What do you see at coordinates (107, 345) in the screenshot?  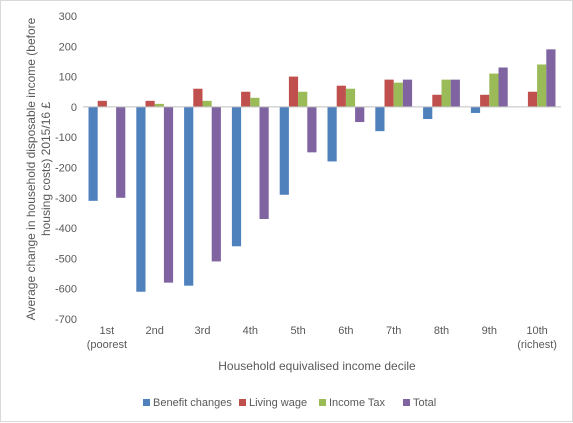 I see `x-tick-label: (poorest` at bounding box center [107, 345].